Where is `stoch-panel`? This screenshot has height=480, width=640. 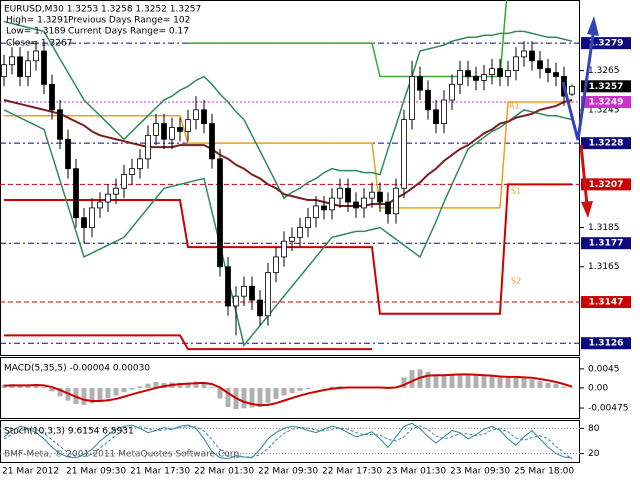 stoch-panel is located at coordinates (290, 441).